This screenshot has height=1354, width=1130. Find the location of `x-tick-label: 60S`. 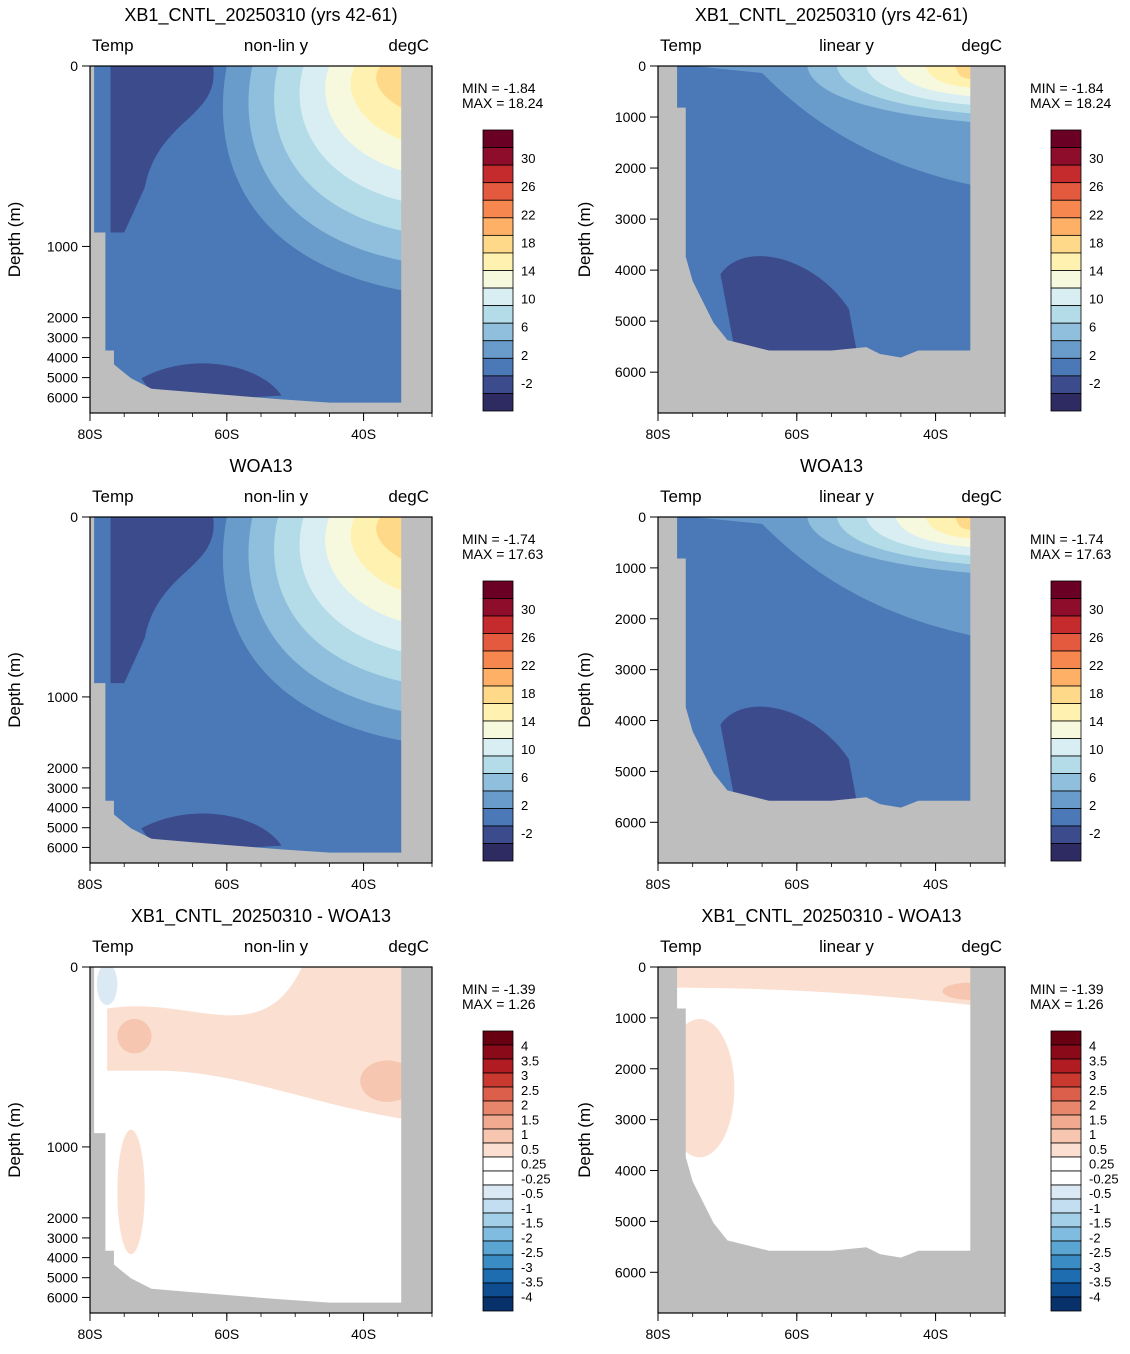

x-tick-label: 60S is located at coordinates (226, 434).